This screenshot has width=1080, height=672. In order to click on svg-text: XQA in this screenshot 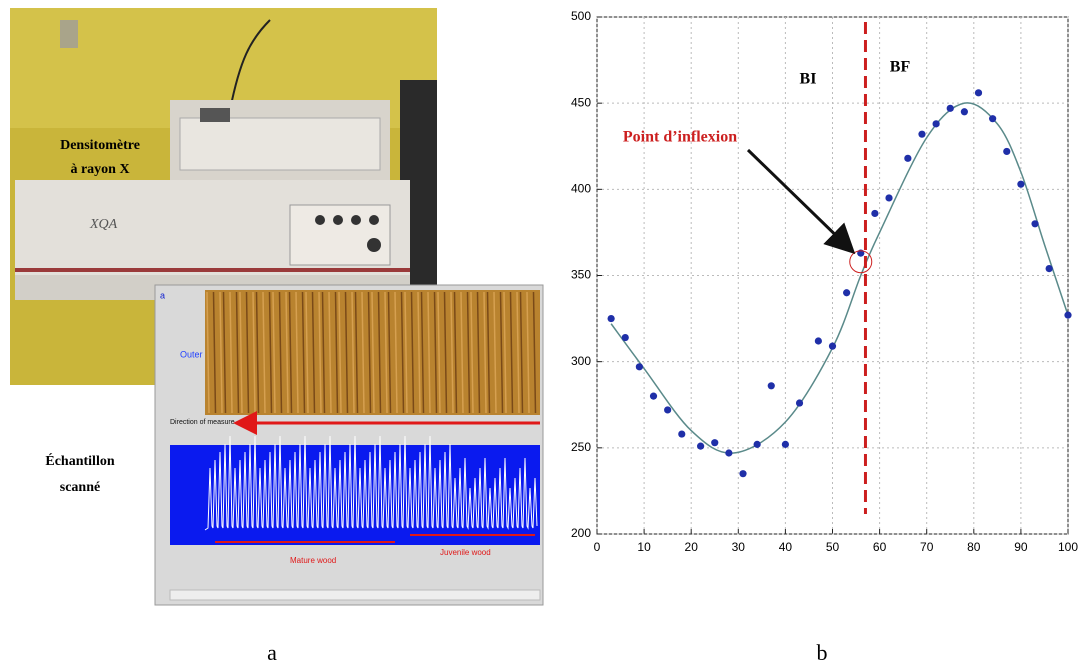, I will do `click(103, 224)`.